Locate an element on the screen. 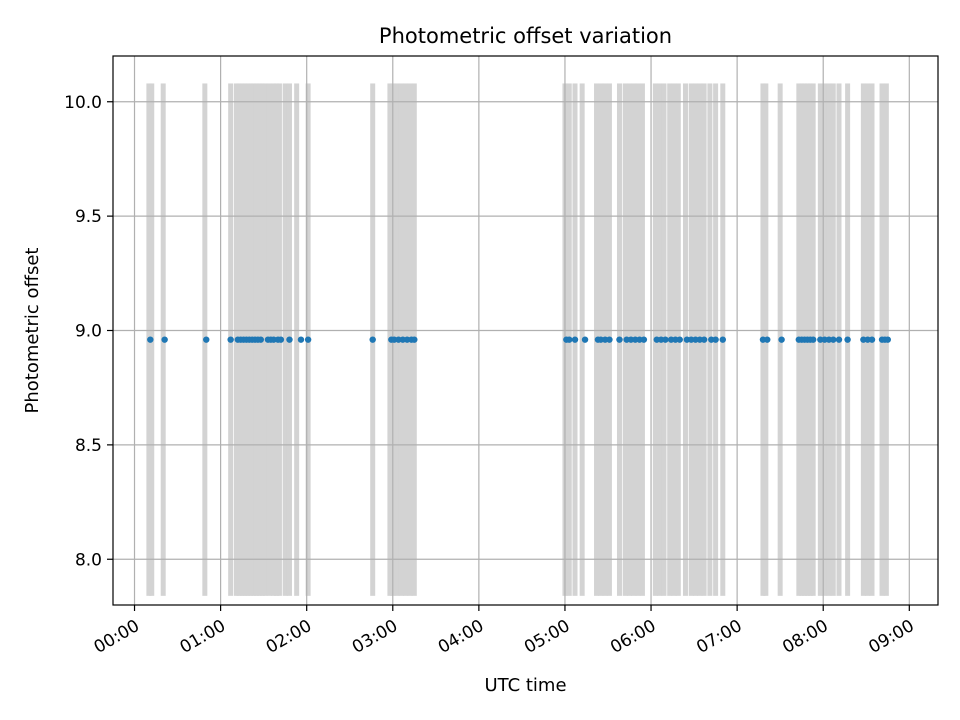 This screenshot has width=960, height=720. x-tick-label: 06:00 is located at coordinates (633, 637).